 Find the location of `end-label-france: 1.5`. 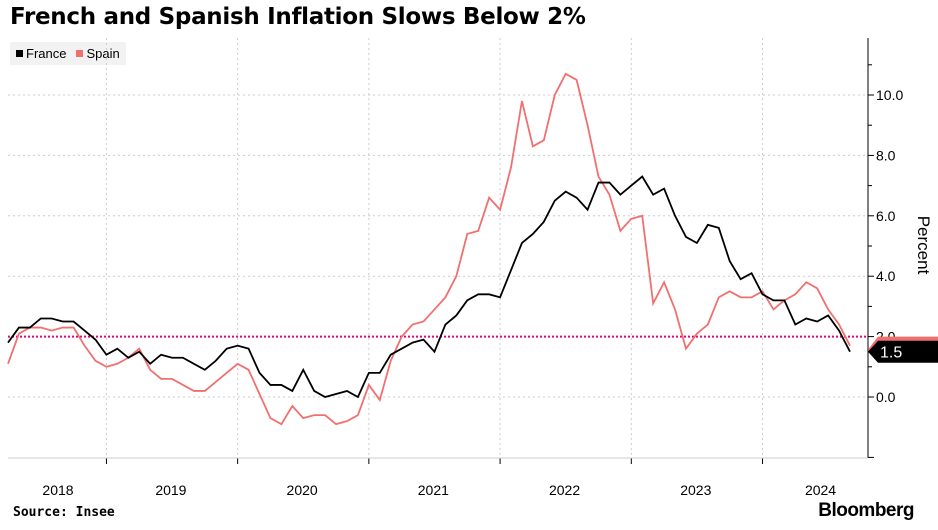

end-label-france: 1.5 is located at coordinates (891, 353).